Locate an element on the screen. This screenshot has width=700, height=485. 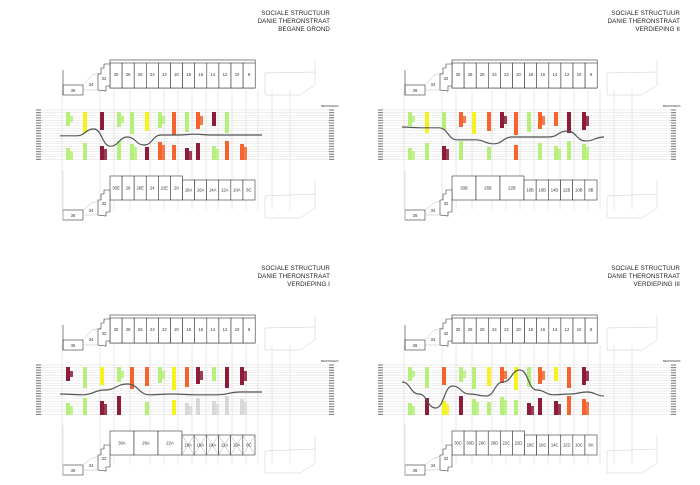
bottom-unit-label: 12B is located at coordinates (567, 190).